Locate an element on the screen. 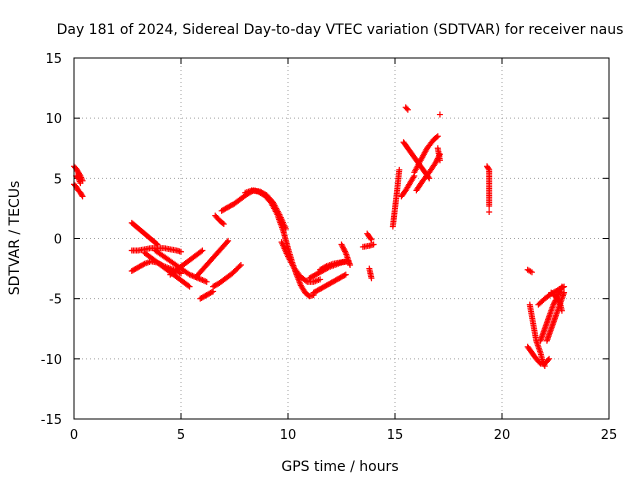  y-tick-label-4: 5 is located at coordinates (58, 179).